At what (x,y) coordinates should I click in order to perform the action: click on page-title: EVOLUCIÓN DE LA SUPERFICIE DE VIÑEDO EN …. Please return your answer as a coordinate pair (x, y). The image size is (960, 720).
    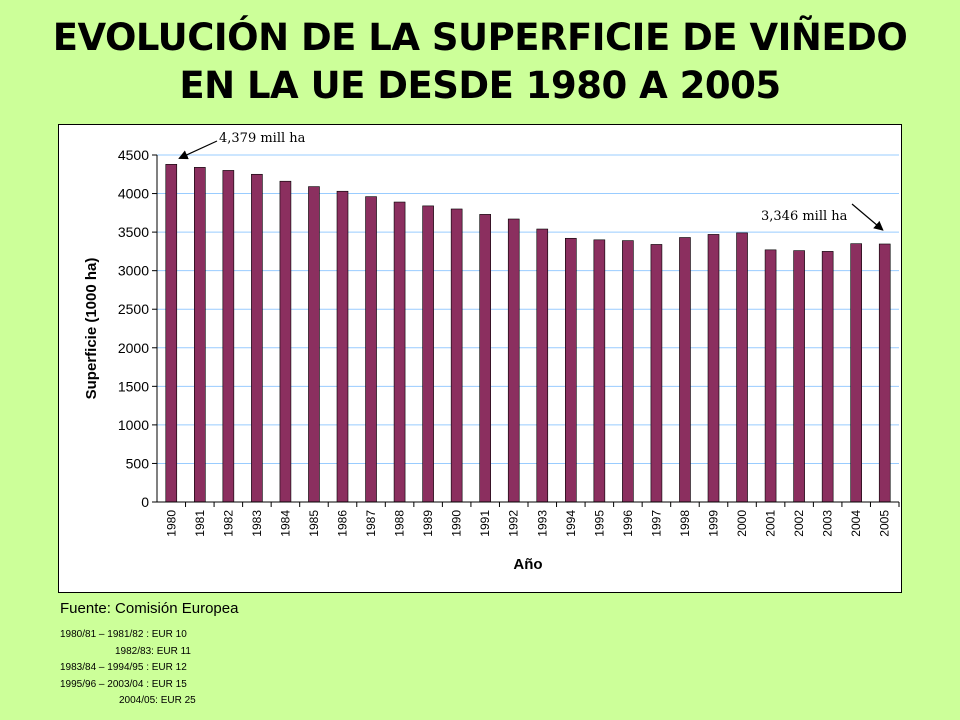
    Looking at the image, I should click on (480, 62).